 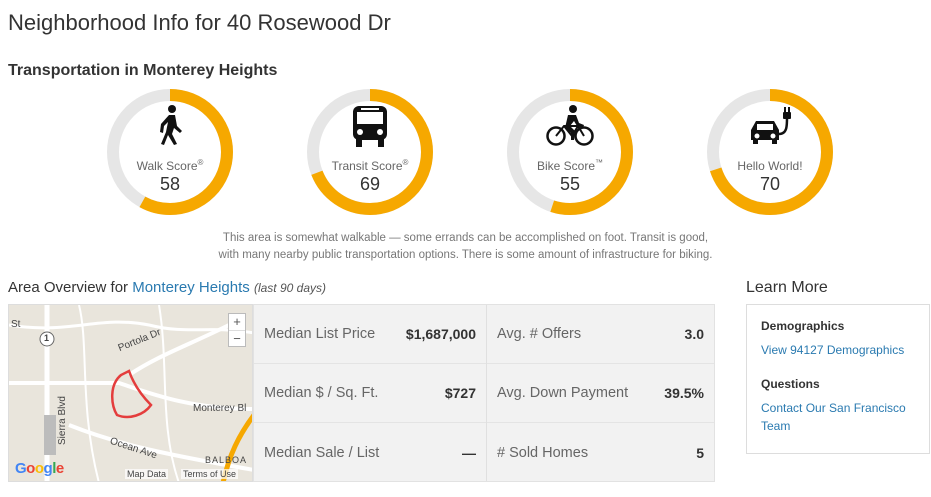 What do you see at coordinates (370, 128) in the screenshot?
I see `bus-icon` at bounding box center [370, 128].